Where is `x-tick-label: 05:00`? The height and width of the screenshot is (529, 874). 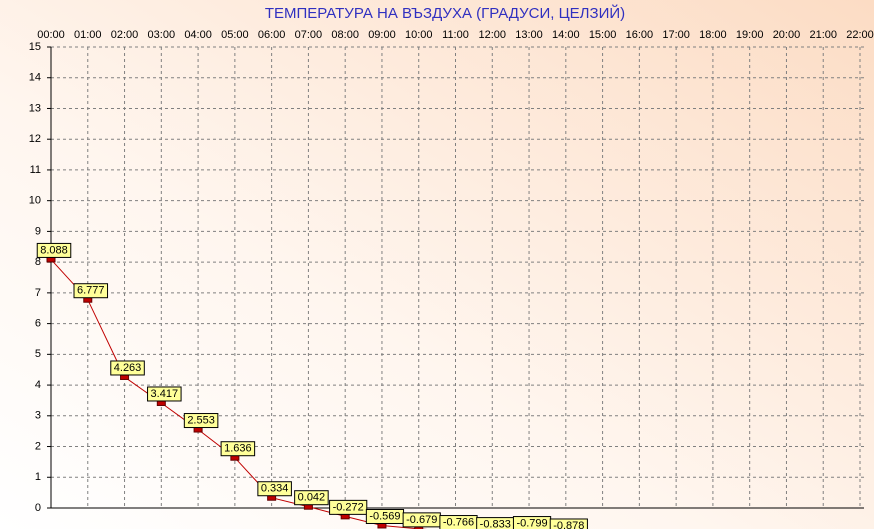
x-tick-label: 05:00 is located at coordinates (235, 35).